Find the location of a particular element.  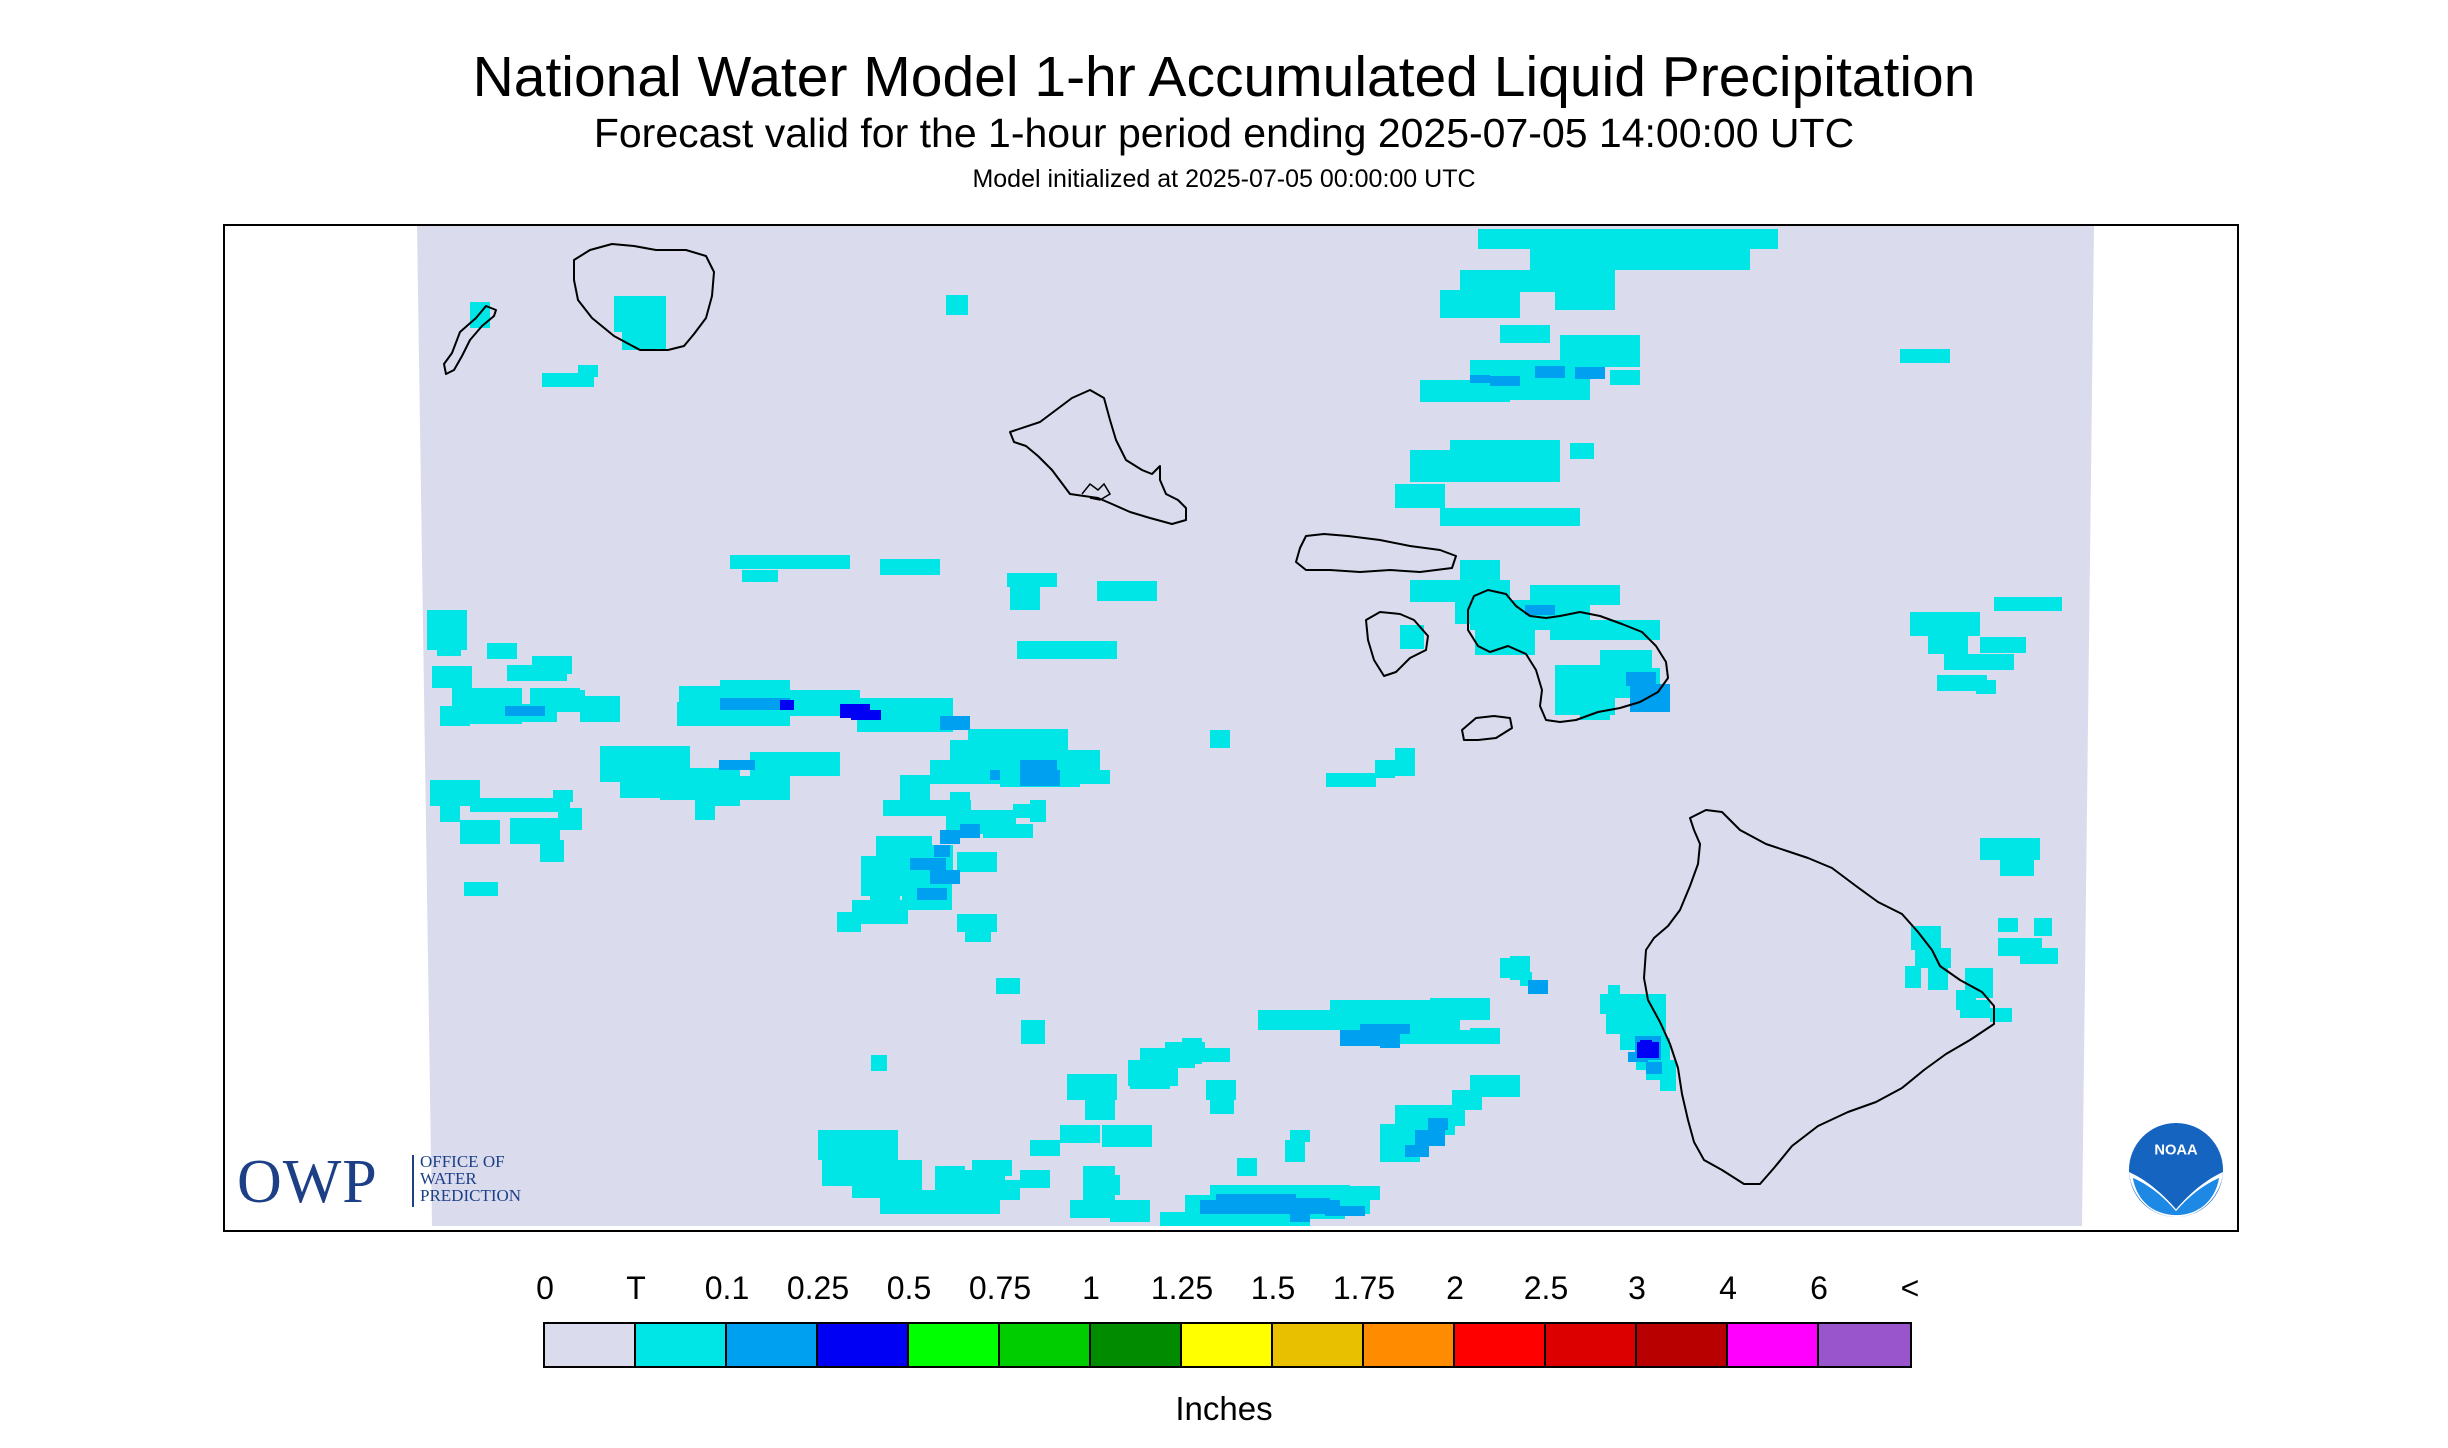

noaa-logo-disc is located at coordinates (2176, 1170).